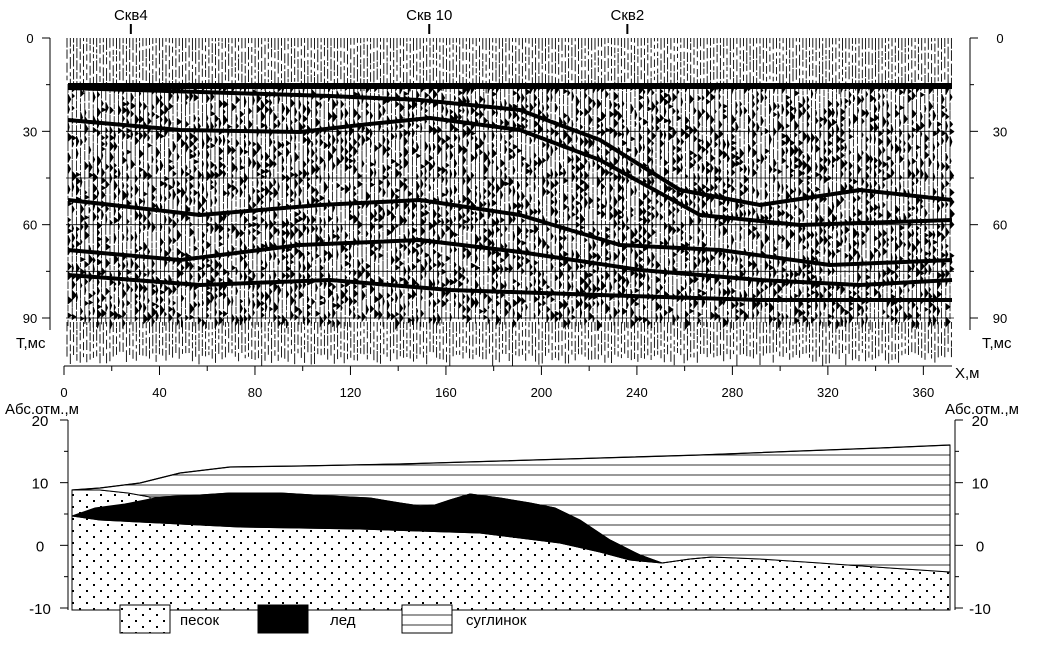  What do you see at coordinates (392, 528) in the screenshot?
I see `ice-layer` at bounding box center [392, 528].